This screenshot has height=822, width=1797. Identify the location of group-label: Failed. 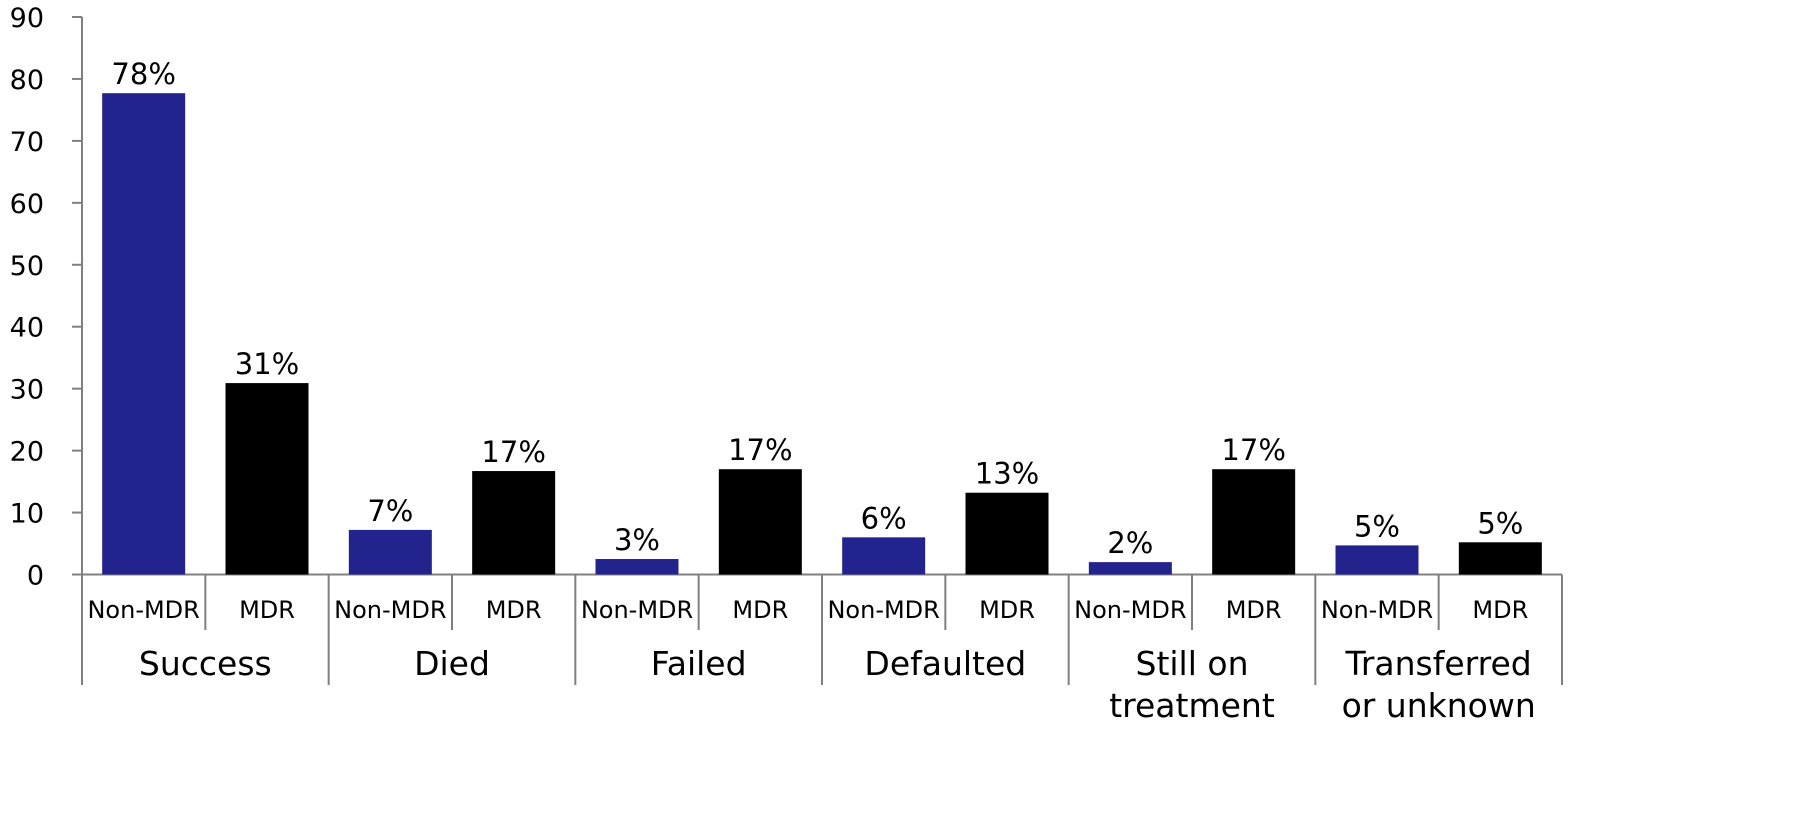
(699, 663).